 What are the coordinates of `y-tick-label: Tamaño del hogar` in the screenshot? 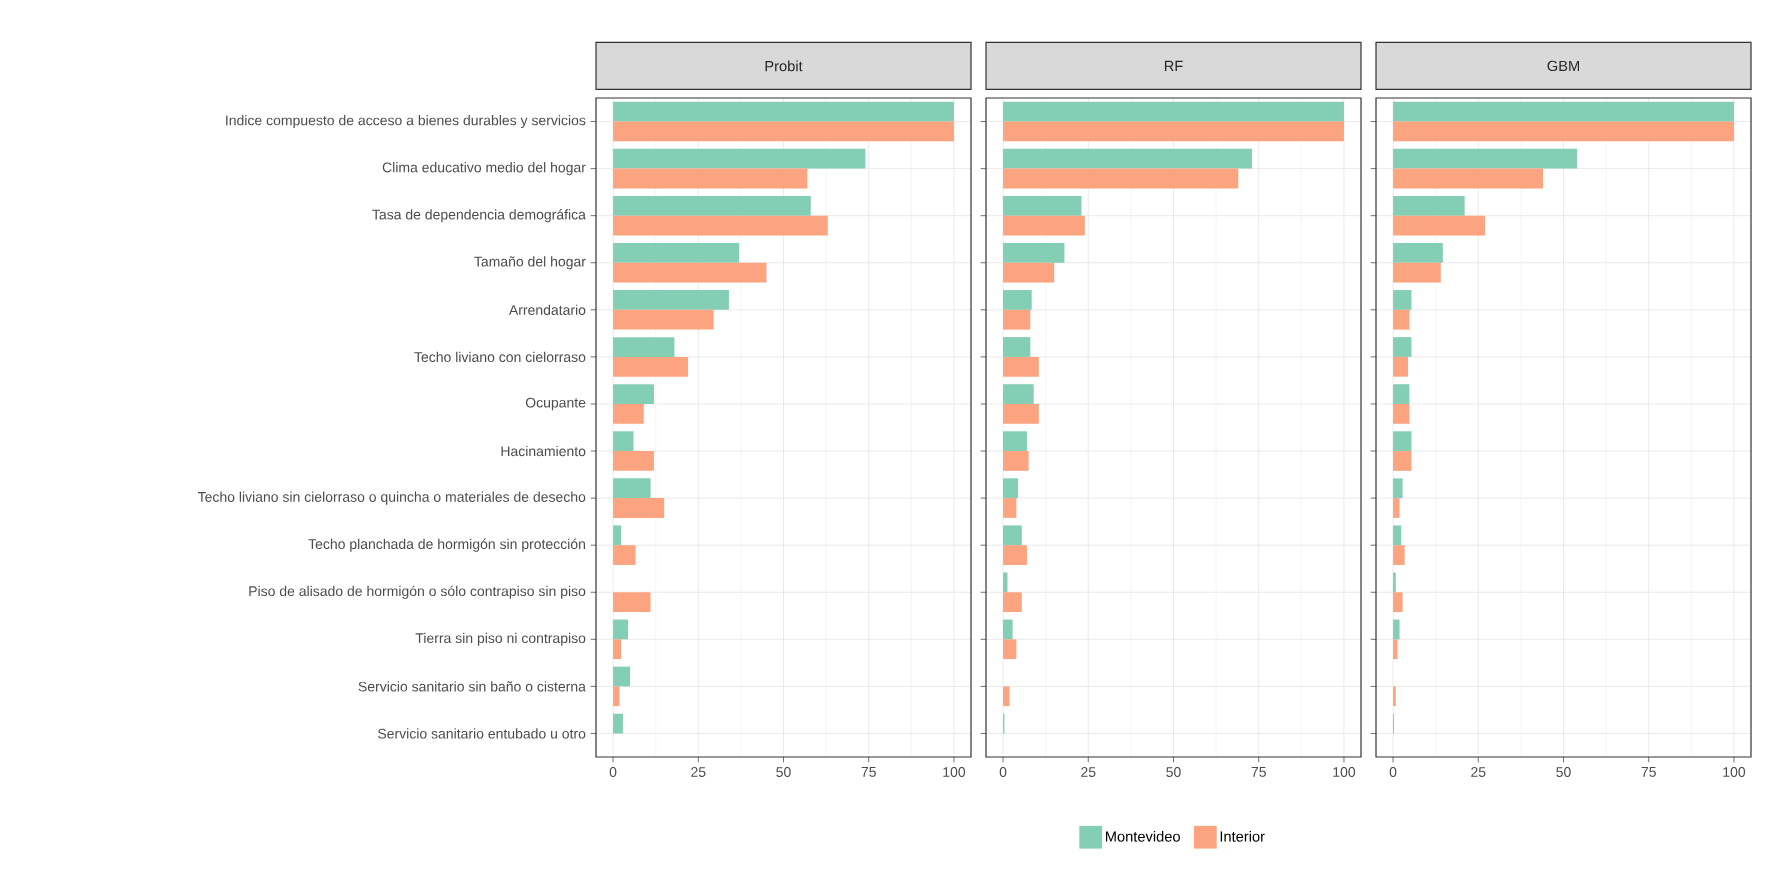 It's located at (530, 263).